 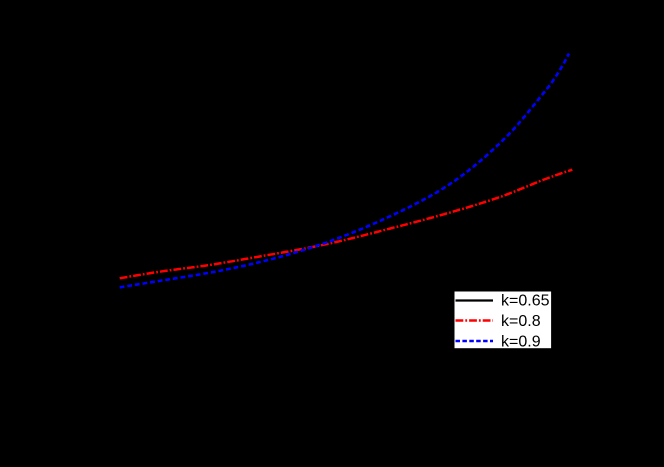 I want to click on svg-text: k=0.8, so click(x=521, y=321).